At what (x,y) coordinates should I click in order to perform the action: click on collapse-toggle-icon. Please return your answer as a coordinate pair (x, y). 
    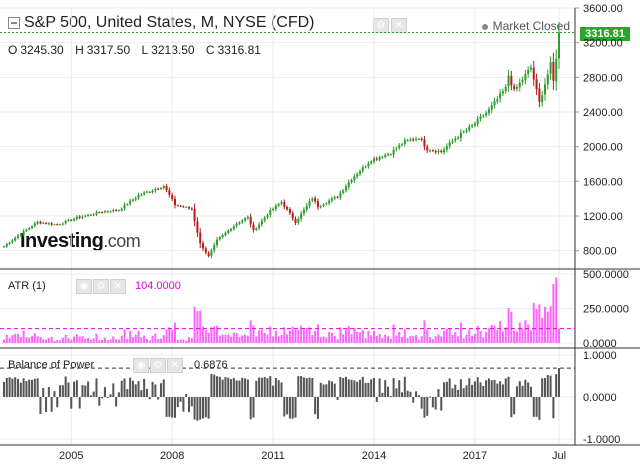
    Looking at the image, I should click on (14, 23).